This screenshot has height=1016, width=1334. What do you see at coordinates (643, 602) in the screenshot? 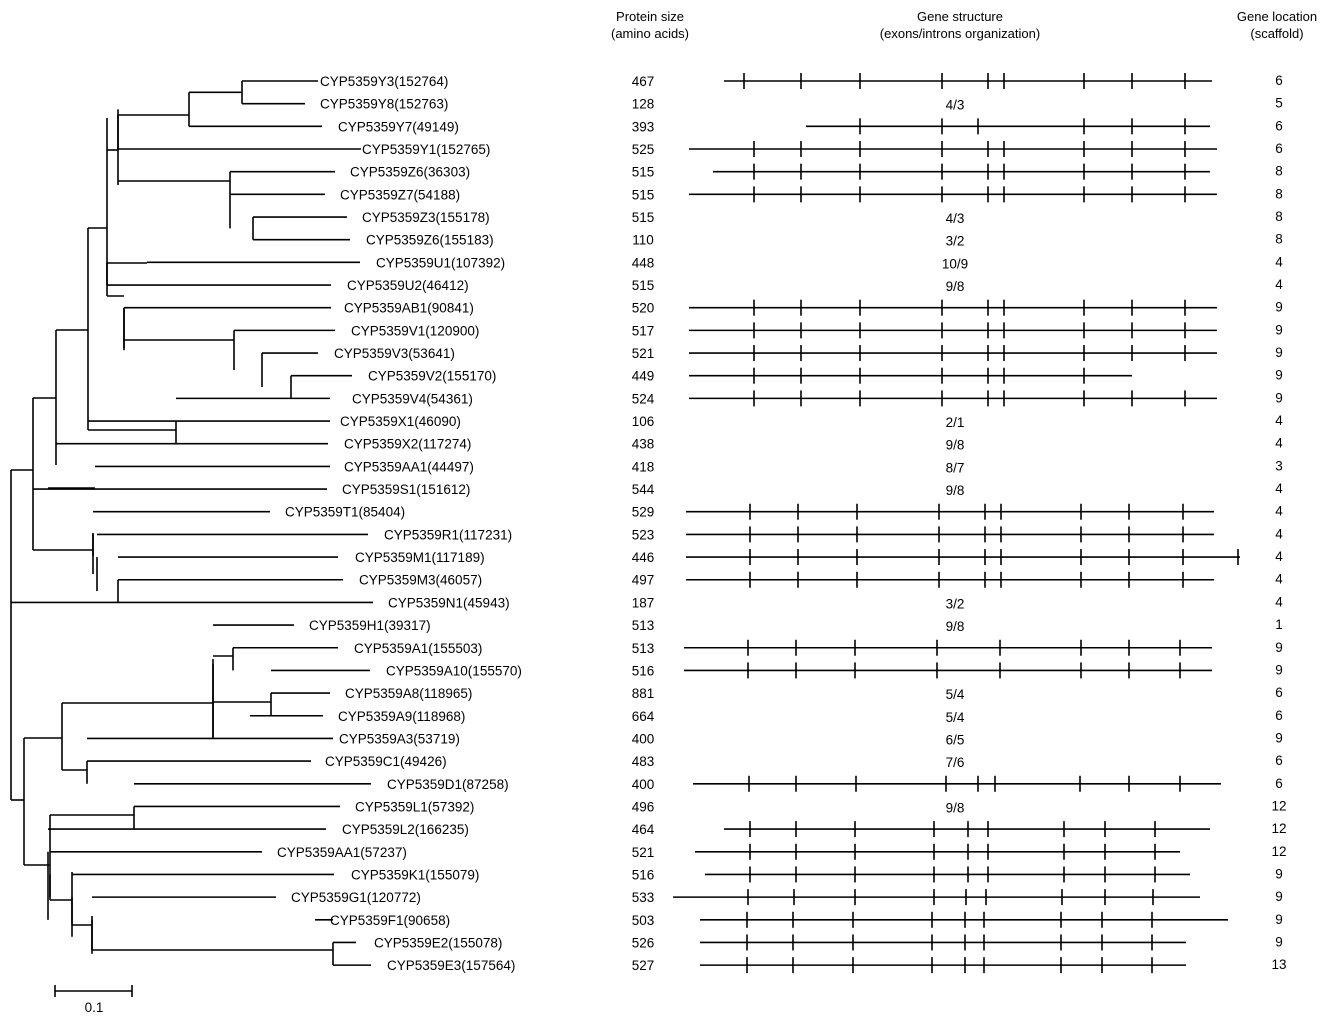
I see `protein-size-value: 187` at bounding box center [643, 602].